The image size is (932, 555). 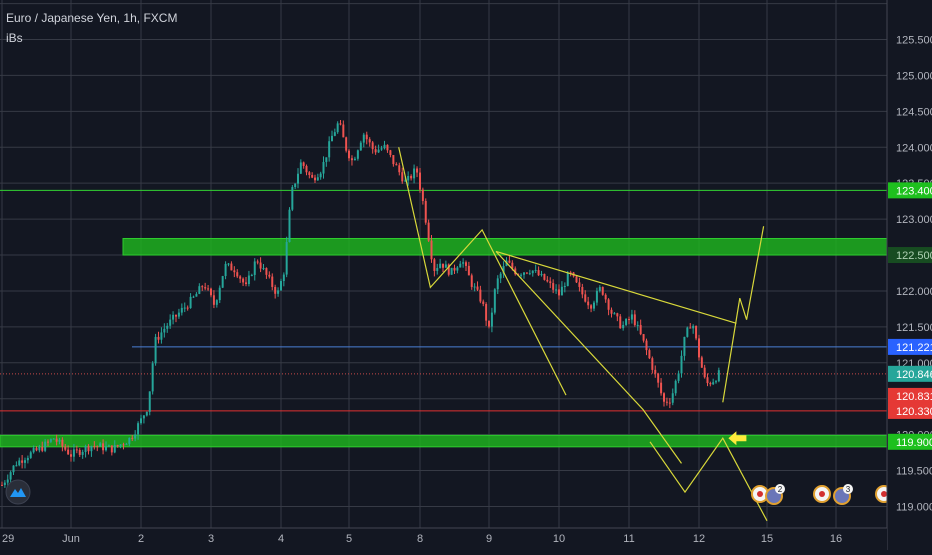 I want to click on price-tick-label: 122.500, so click(x=914, y=256).